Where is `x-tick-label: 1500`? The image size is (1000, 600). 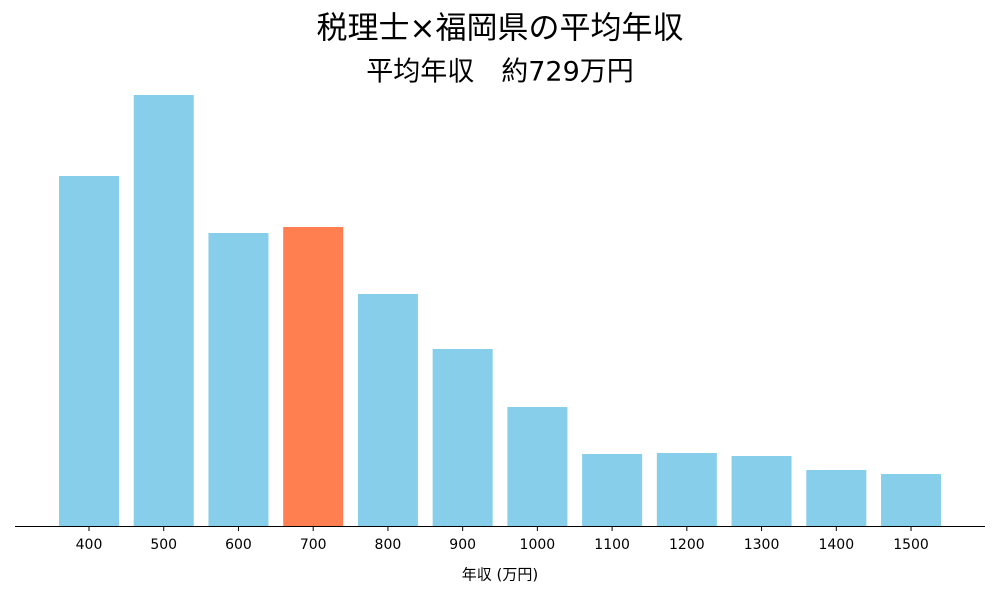 x-tick-label: 1500 is located at coordinates (911, 545).